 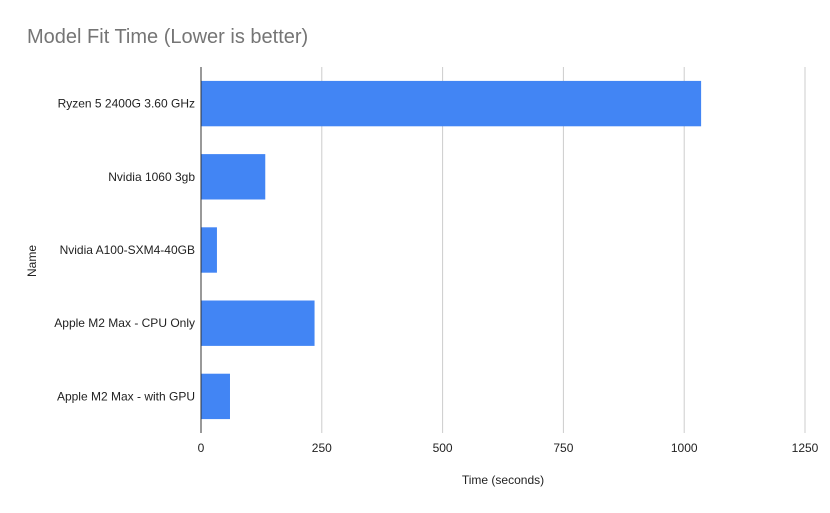 I want to click on x-tick-label: 1250, so click(x=805, y=448).